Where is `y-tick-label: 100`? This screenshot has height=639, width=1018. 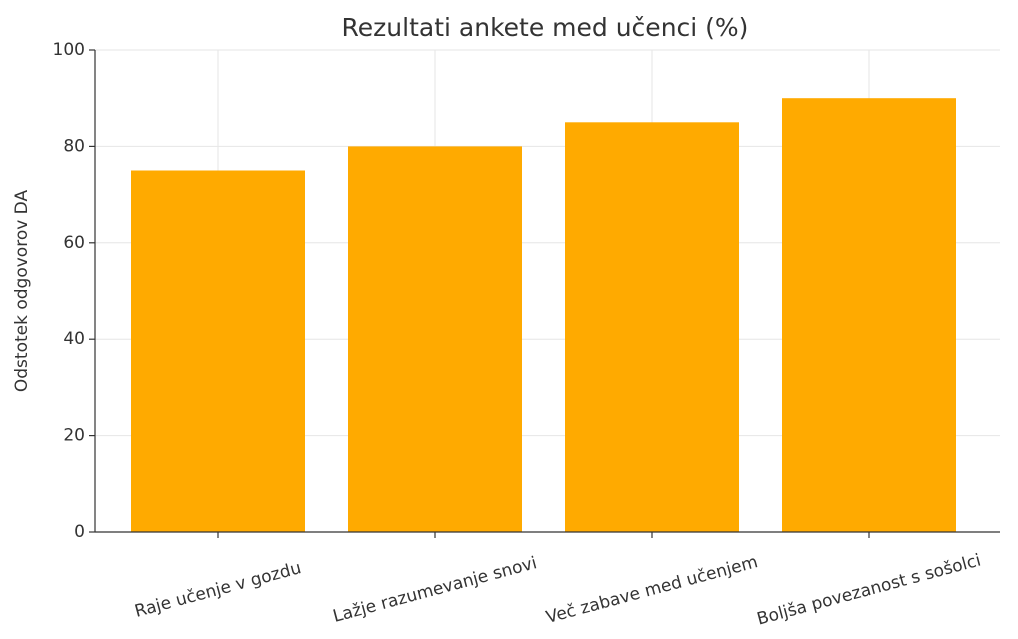
y-tick-label: 100 is located at coordinates (69, 50).